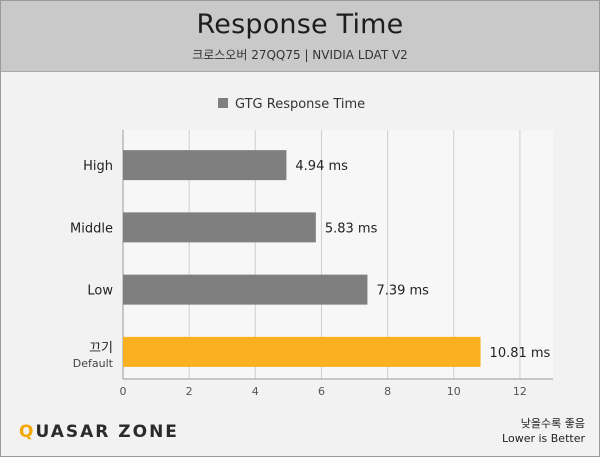  Describe the element at coordinates (454, 391) in the screenshot. I see `x-tick-label: 10` at that location.